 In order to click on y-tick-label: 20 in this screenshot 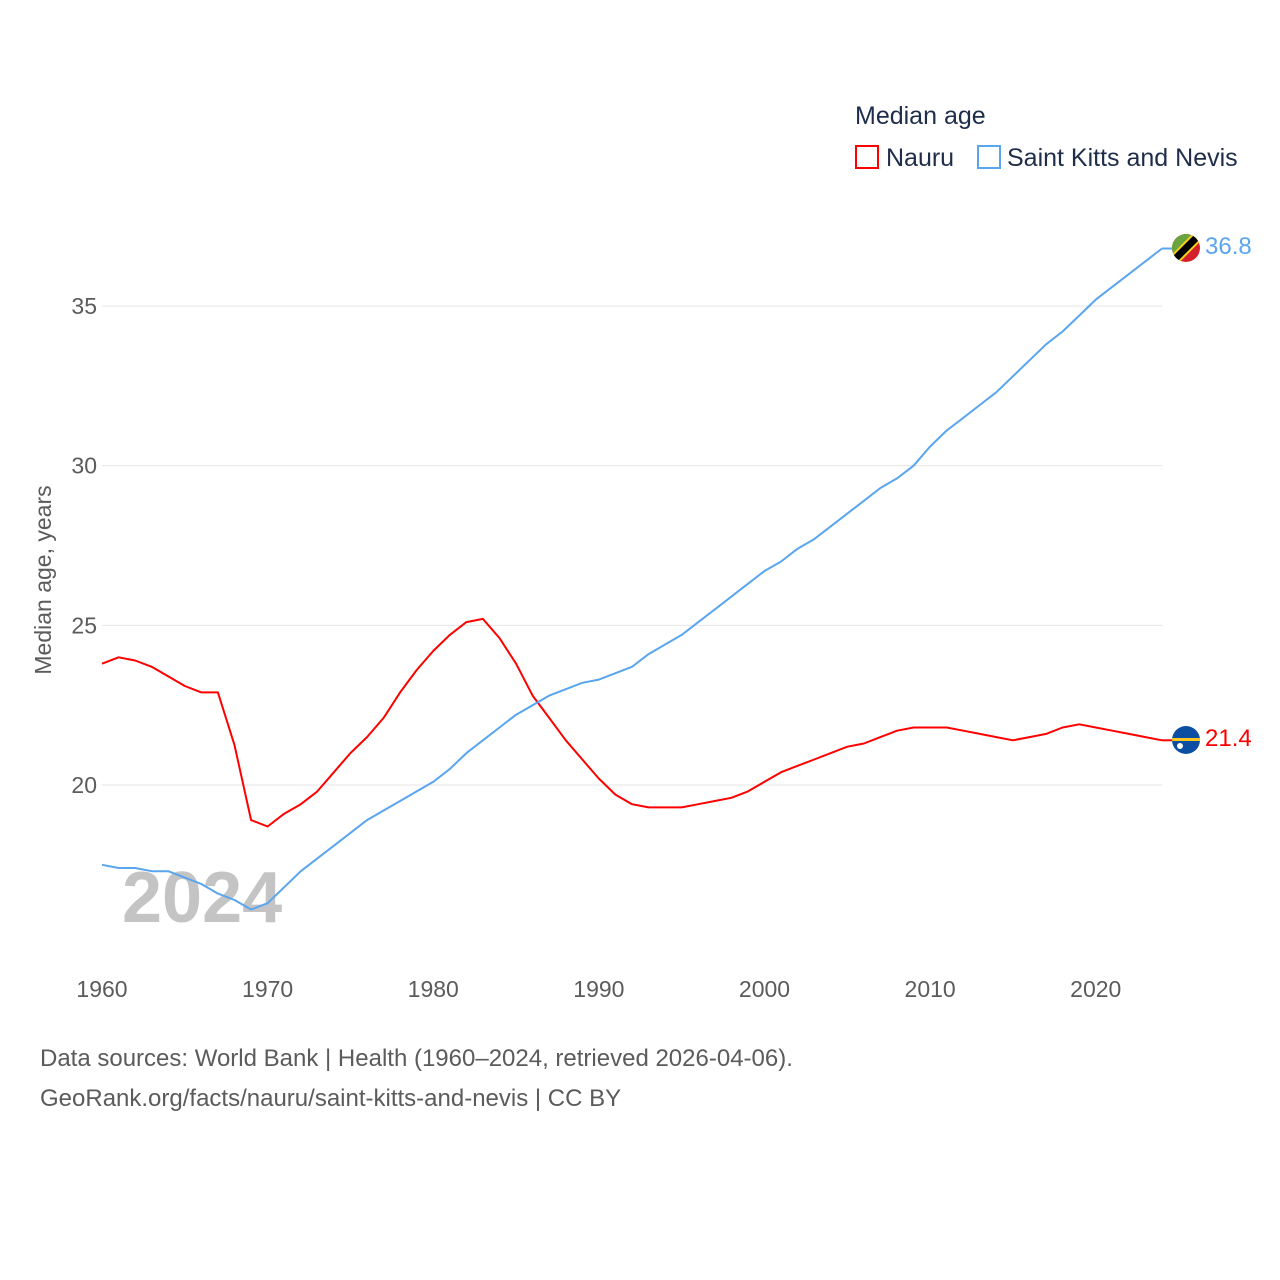, I will do `click(84, 785)`.